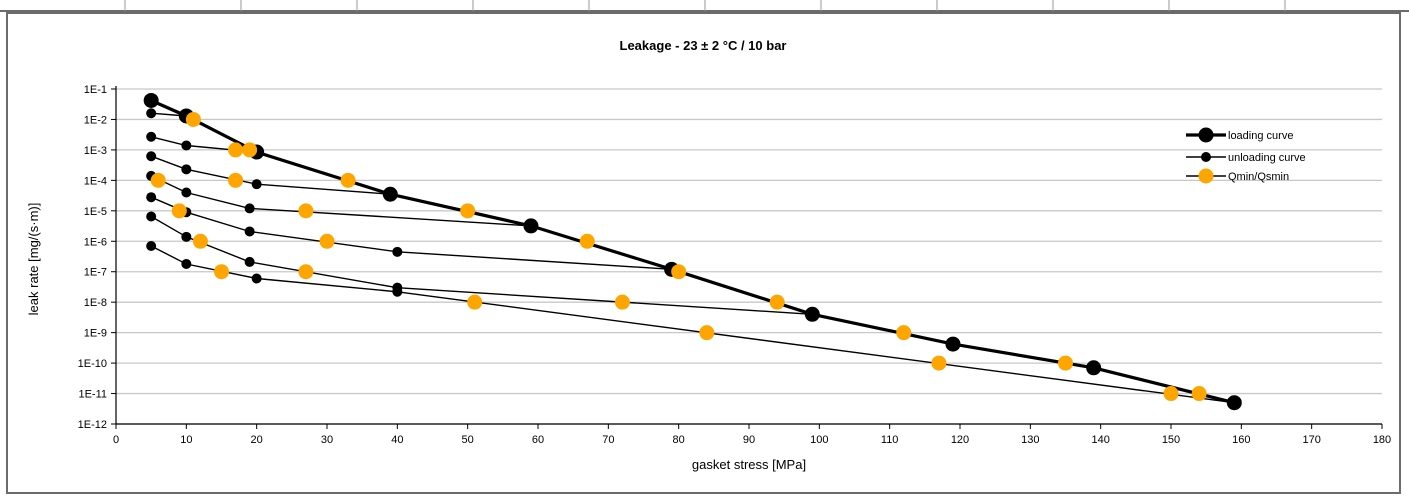  What do you see at coordinates (95, 242) in the screenshot?
I see `y-tick-label: 1E-6` at bounding box center [95, 242].